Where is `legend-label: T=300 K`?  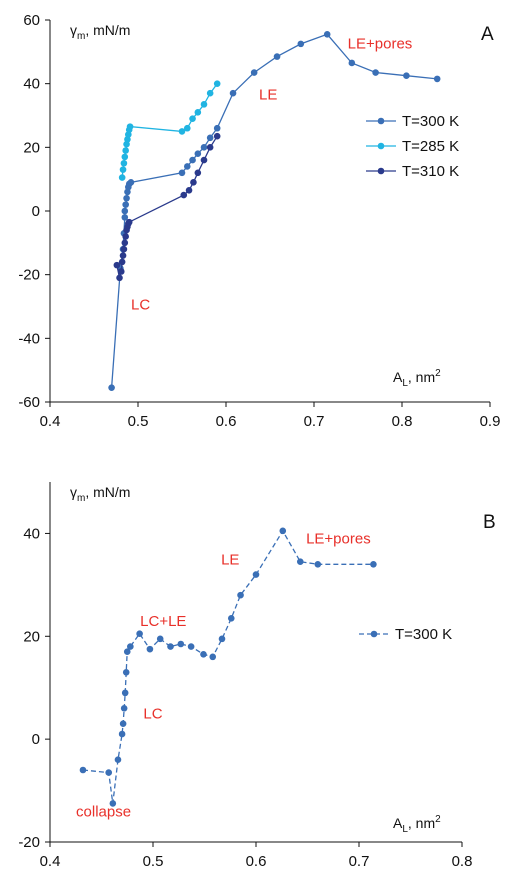
legend-label: T=300 K is located at coordinates (430, 121).